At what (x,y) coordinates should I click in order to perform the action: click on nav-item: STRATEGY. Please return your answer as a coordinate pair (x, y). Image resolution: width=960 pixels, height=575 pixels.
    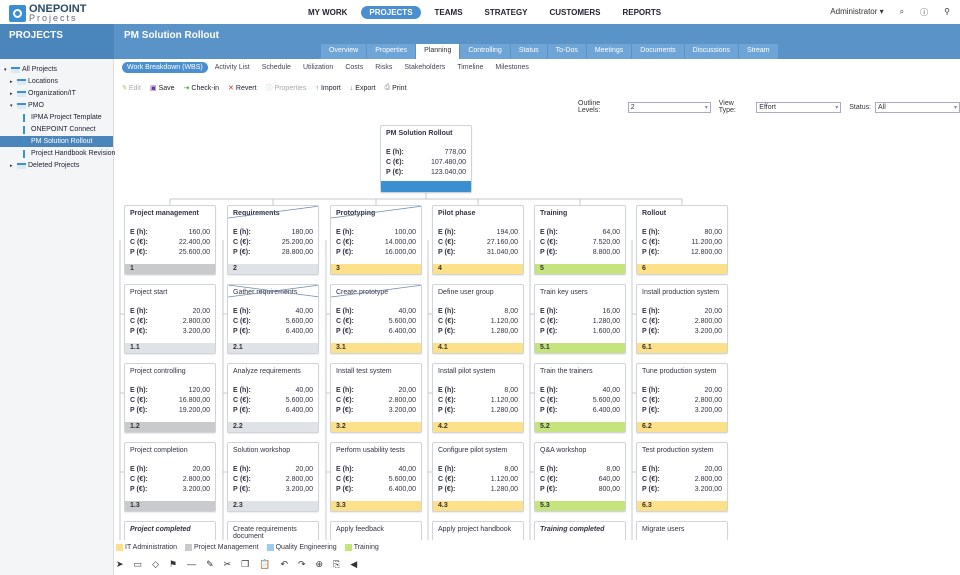
    Looking at the image, I should click on (506, 12).